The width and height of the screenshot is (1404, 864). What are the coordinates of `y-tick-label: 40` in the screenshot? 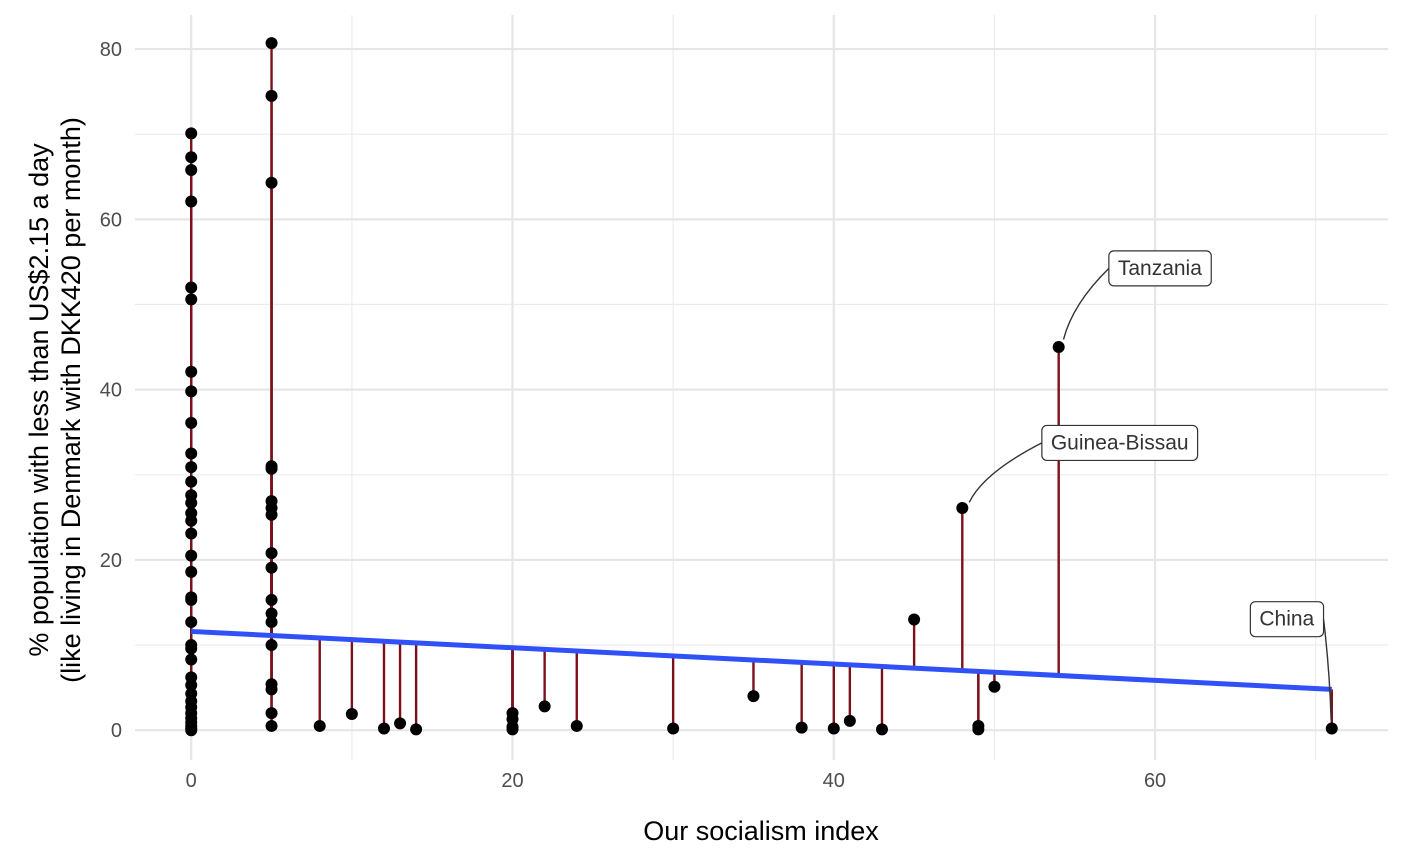 It's located at (111, 391).